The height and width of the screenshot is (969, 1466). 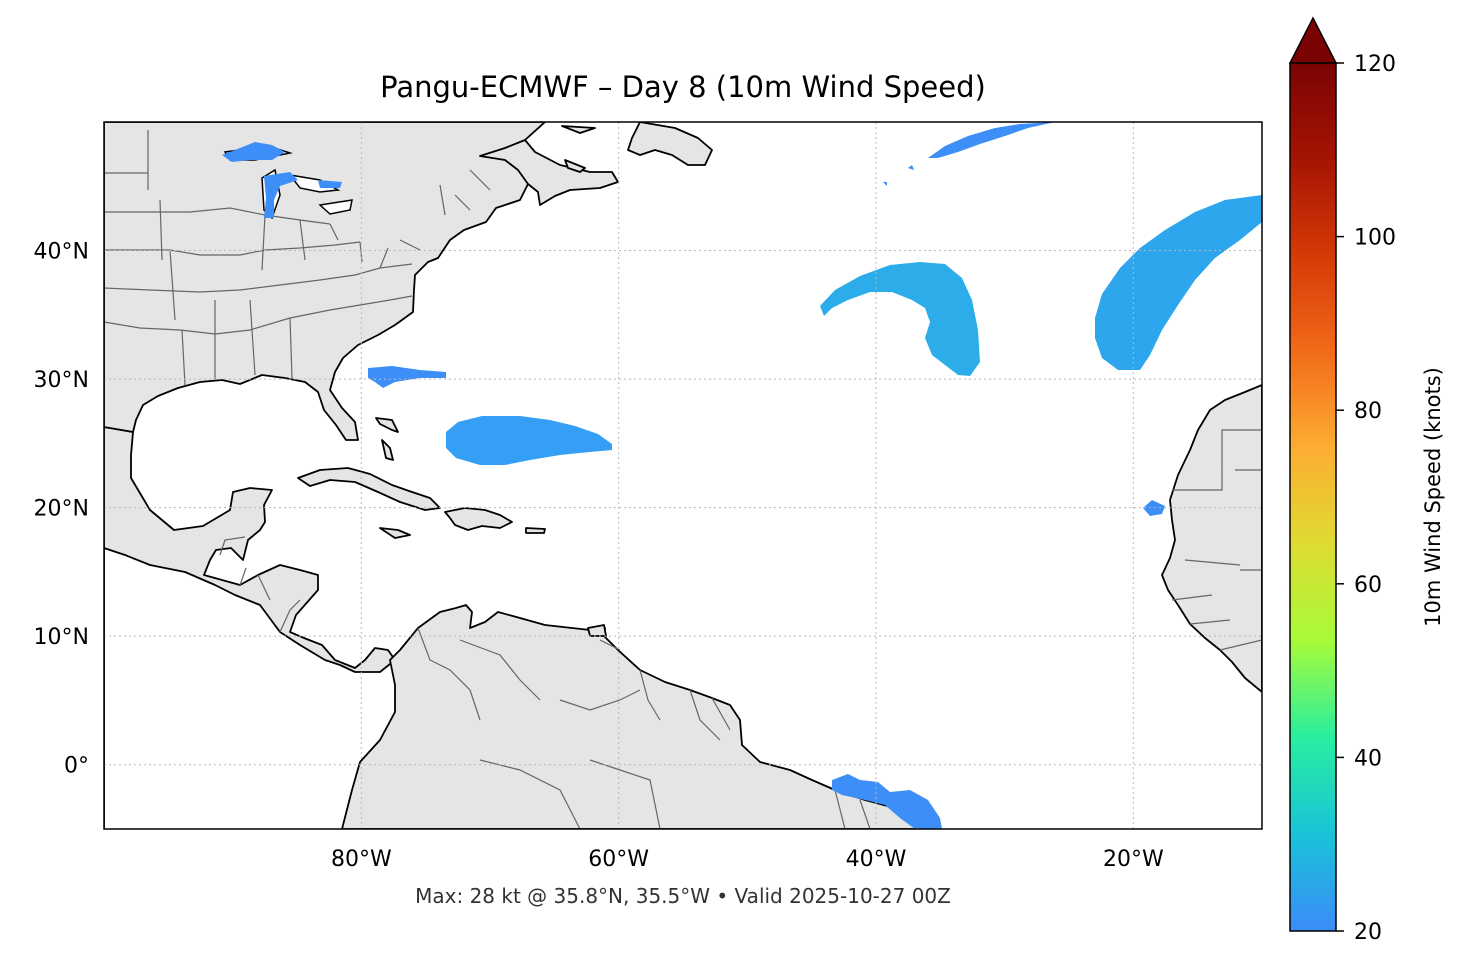 I want to click on africa-landmass, so click(x=1211, y=538).